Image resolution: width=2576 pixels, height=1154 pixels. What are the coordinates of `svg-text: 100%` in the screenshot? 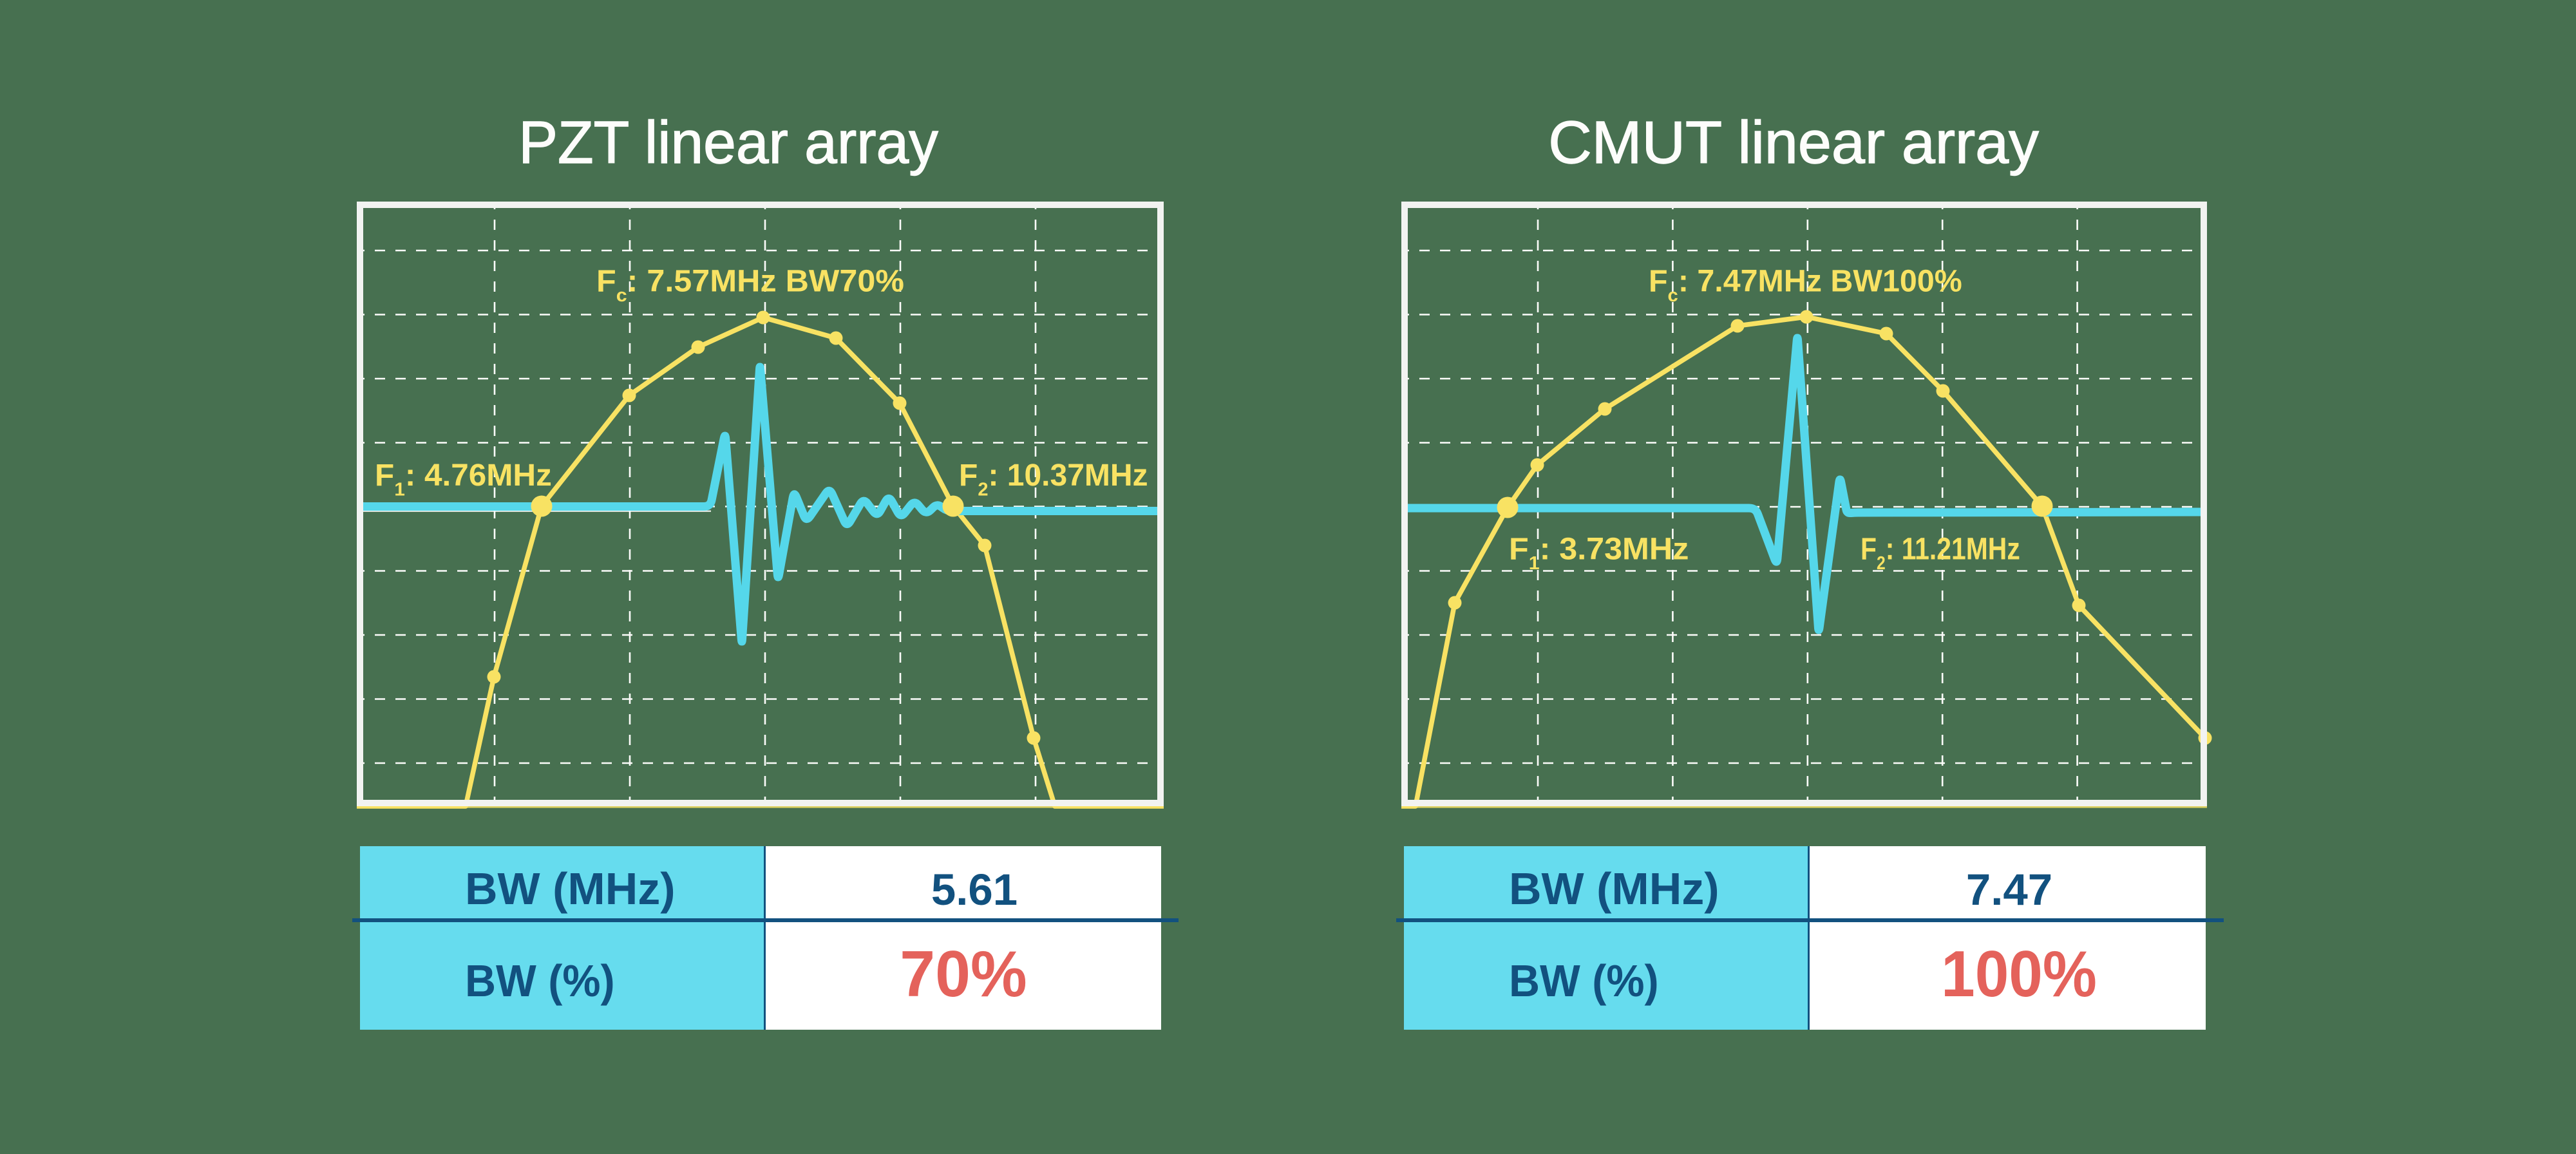 It's located at (2019, 973).